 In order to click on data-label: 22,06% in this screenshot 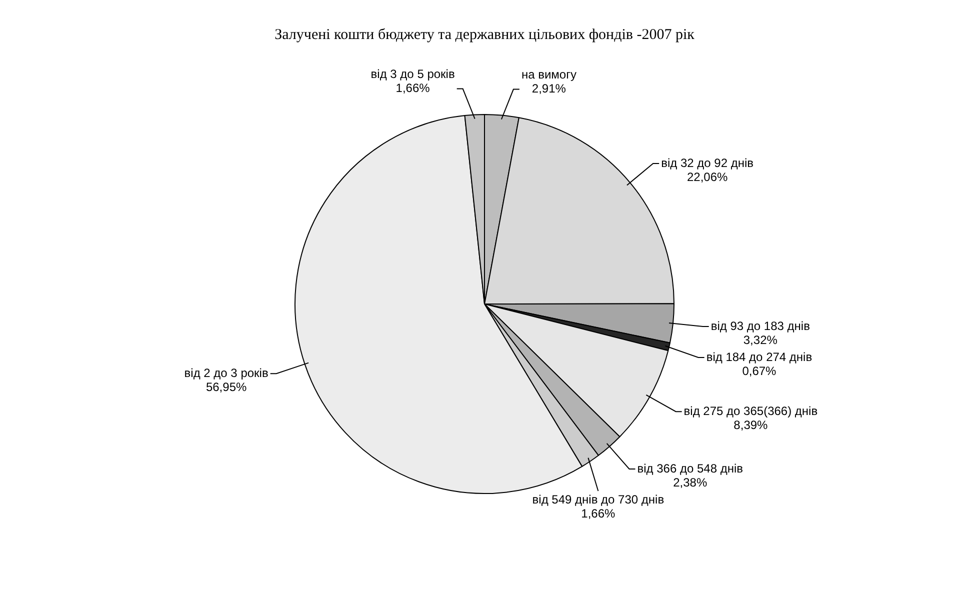, I will do `click(707, 177)`.